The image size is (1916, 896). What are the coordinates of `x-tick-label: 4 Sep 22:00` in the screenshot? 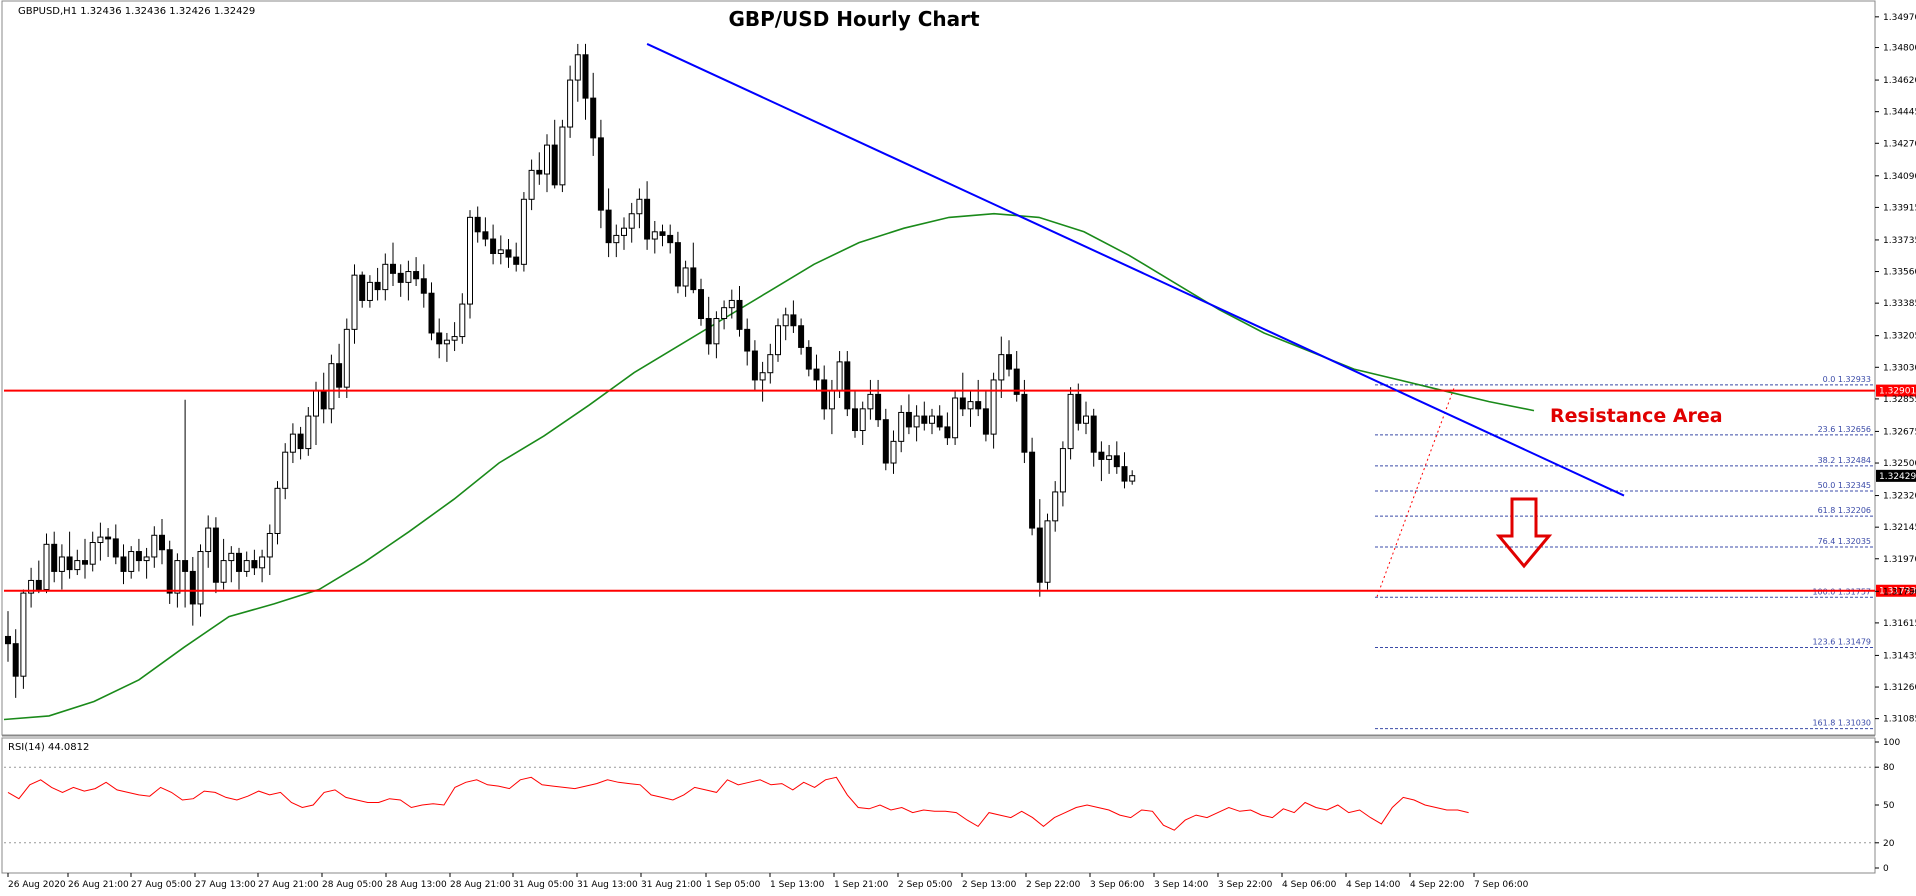 It's located at (1437, 885).